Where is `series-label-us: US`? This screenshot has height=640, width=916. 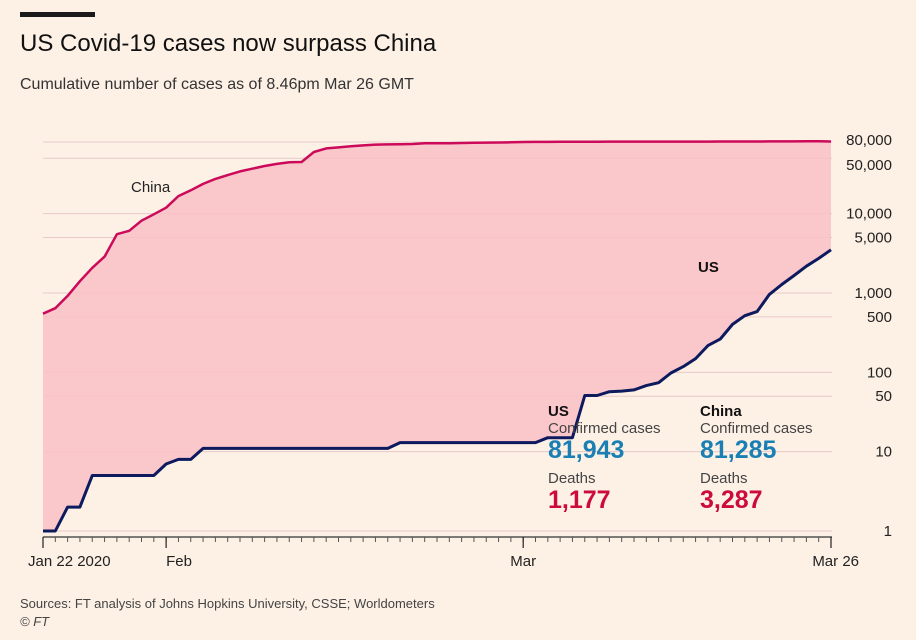 series-label-us: US is located at coordinates (708, 267).